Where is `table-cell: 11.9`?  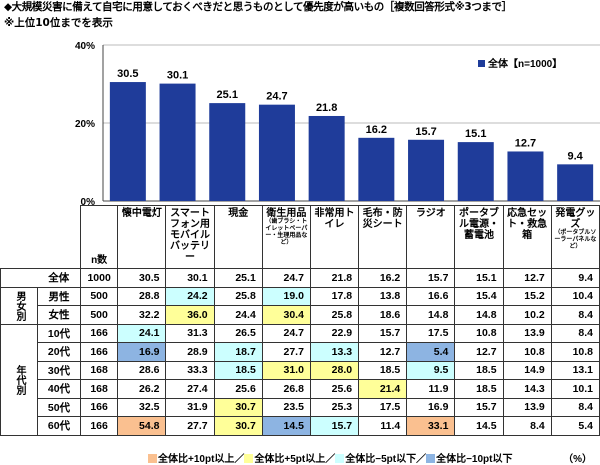 table-cell: 11.9 is located at coordinates (431, 389).